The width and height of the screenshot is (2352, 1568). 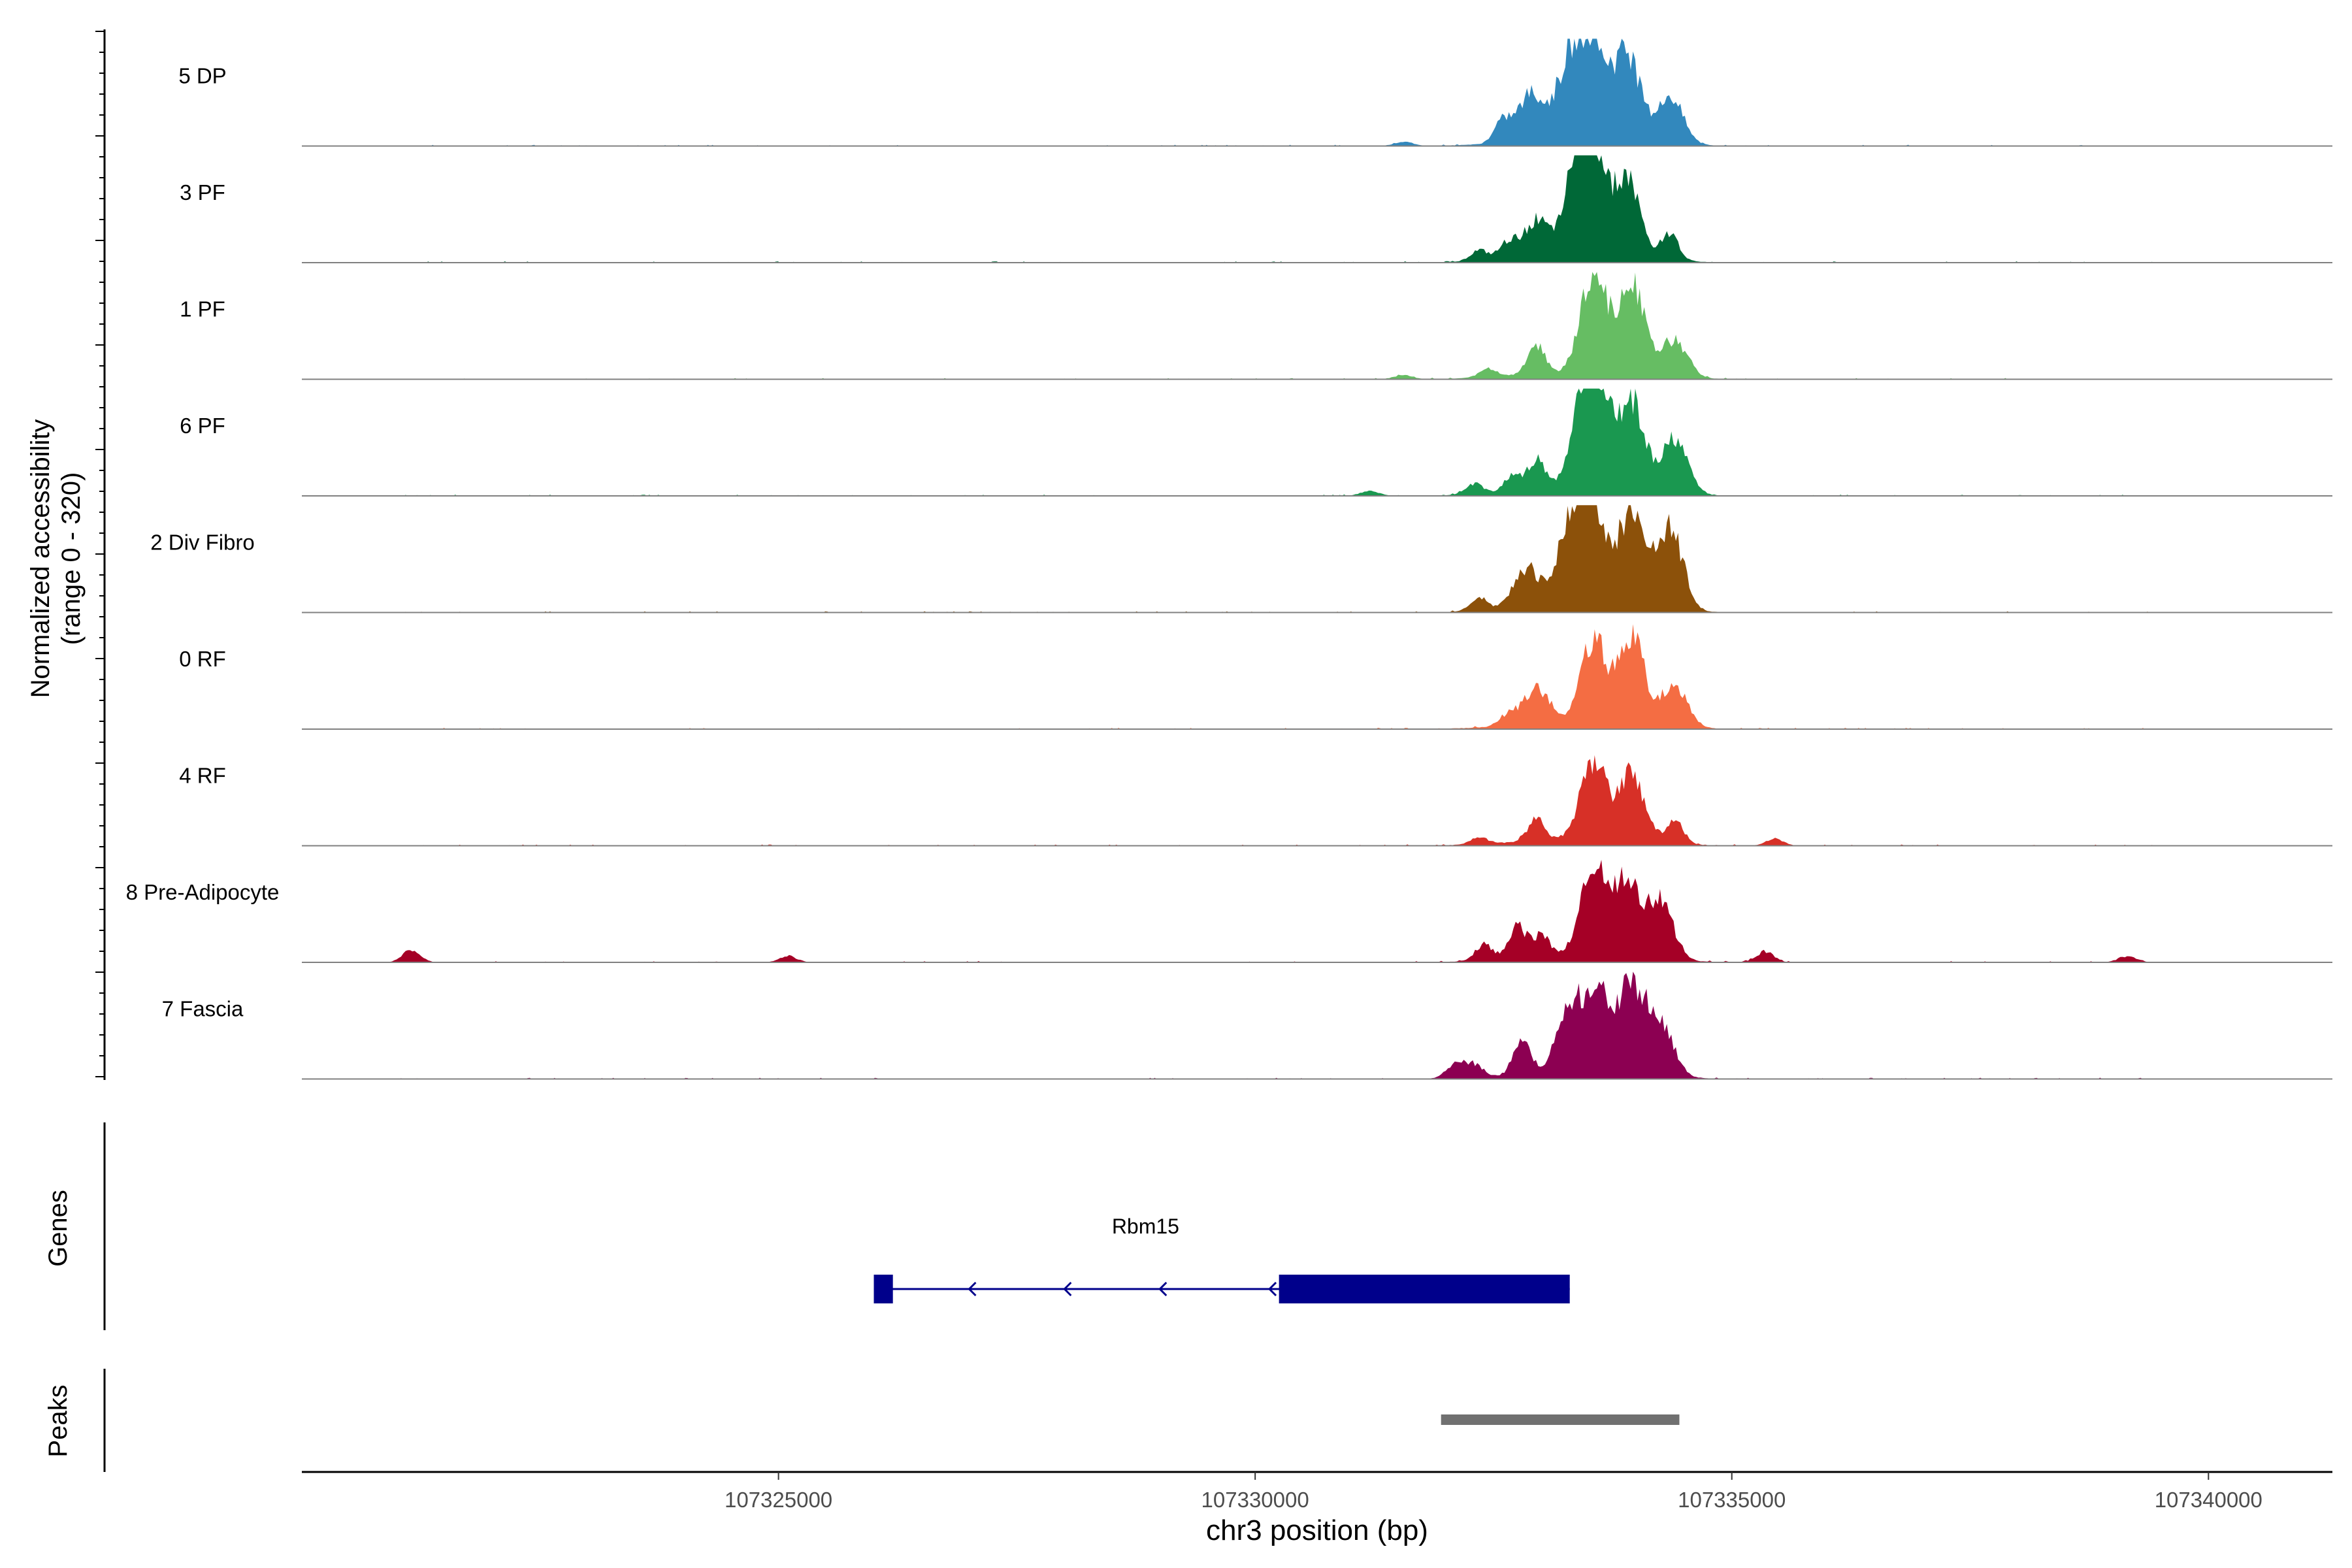 I want to click on y-axis-title-line1: Normalized accessibility, so click(x=40, y=558).